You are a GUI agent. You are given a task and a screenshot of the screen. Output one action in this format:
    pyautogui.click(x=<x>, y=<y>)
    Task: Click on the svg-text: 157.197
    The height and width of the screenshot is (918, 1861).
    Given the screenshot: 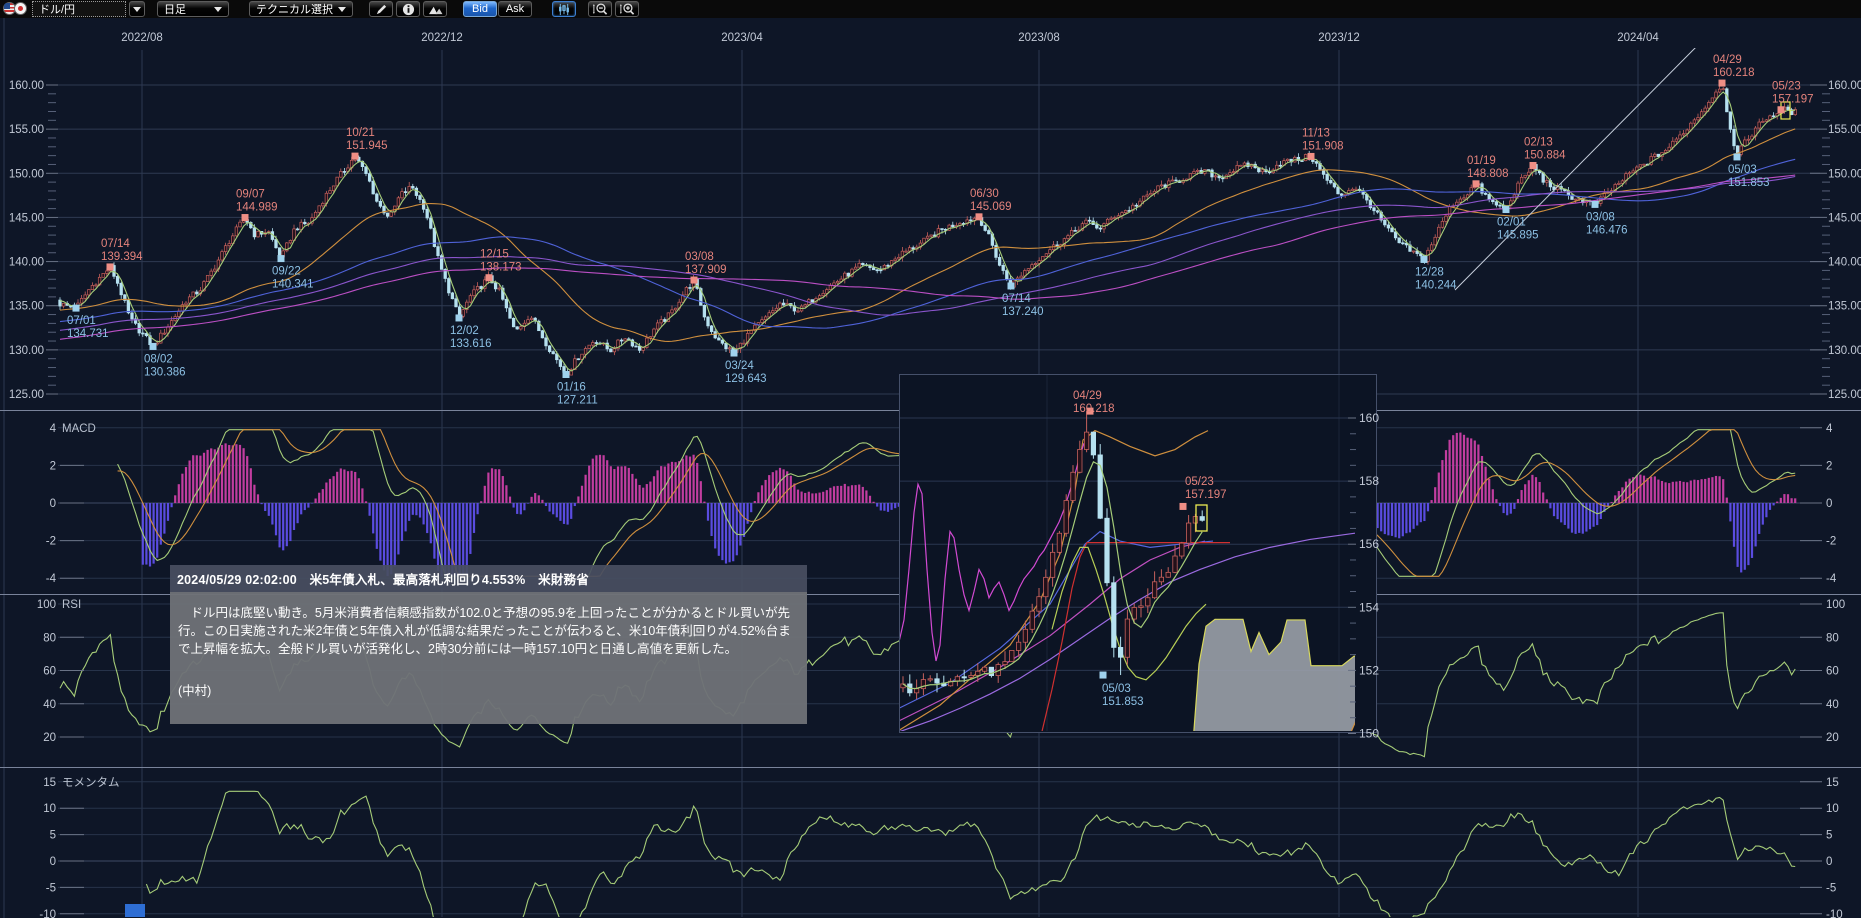 What is the action you would take?
    pyautogui.click(x=1793, y=100)
    